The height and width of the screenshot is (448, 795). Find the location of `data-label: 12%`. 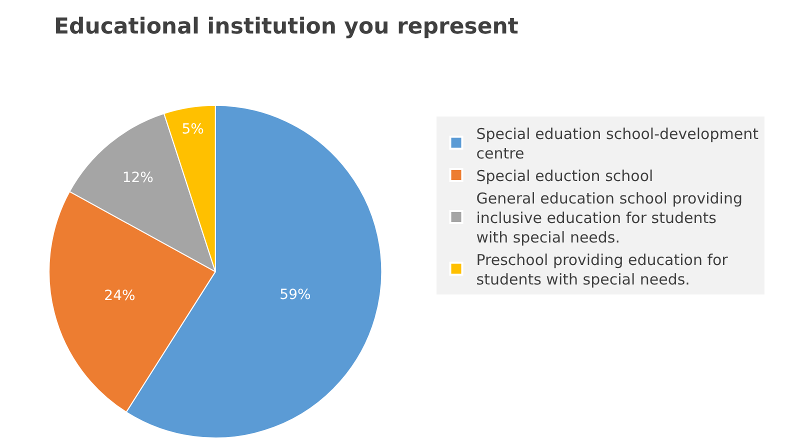

data-label: 12% is located at coordinates (138, 178).